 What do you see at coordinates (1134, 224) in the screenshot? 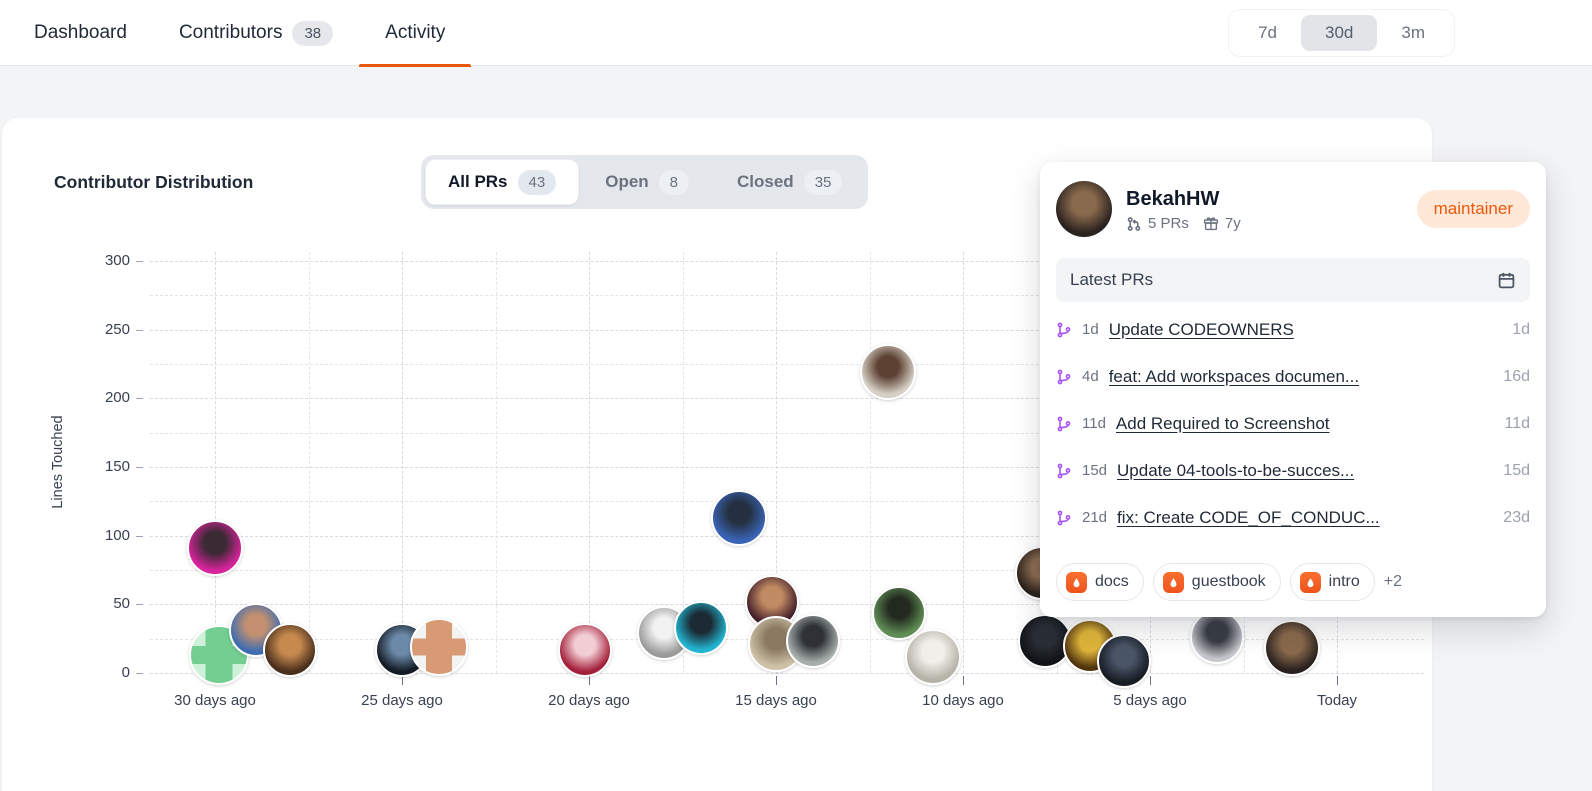
I see `git-pull-request-icon` at bounding box center [1134, 224].